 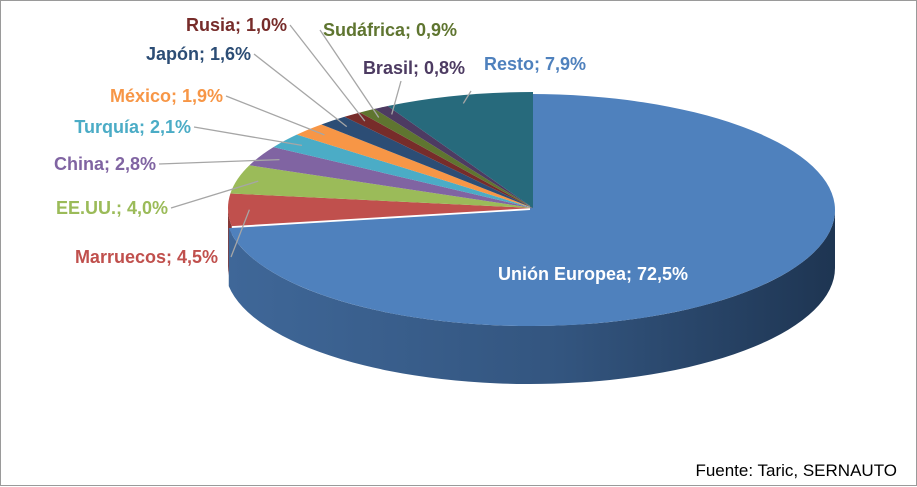 What do you see at coordinates (105, 164) in the screenshot?
I see `data-label-china: China; 2,8%` at bounding box center [105, 164].